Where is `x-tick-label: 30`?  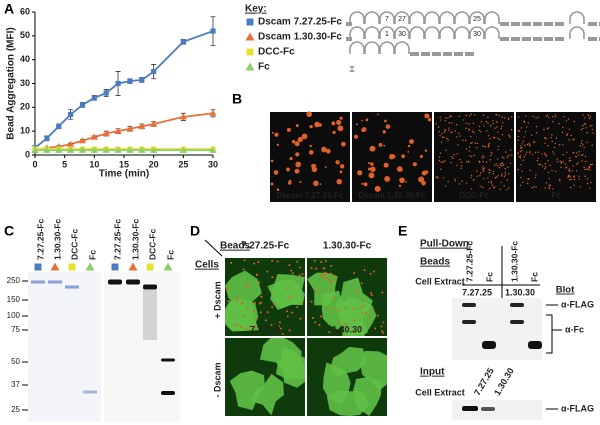
x-tick-label: 30 is located at coordinates (213, 164).